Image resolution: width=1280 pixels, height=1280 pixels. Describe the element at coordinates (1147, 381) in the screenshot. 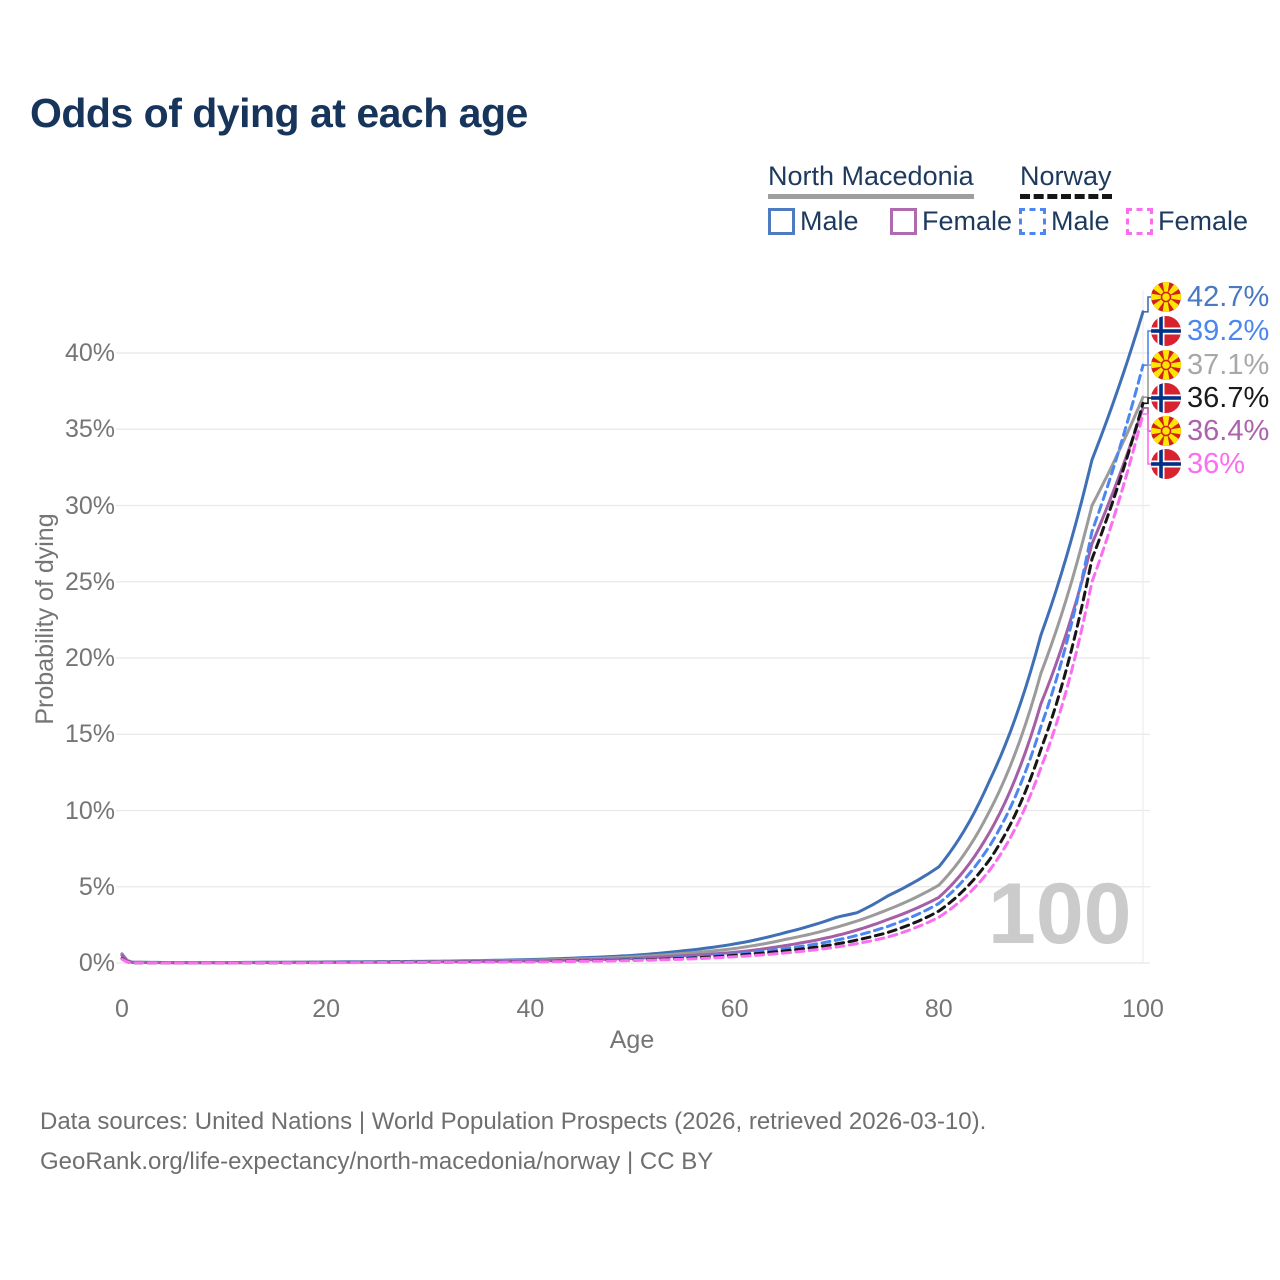

I see `end-label-connector-north-macedonia-total` at that location.